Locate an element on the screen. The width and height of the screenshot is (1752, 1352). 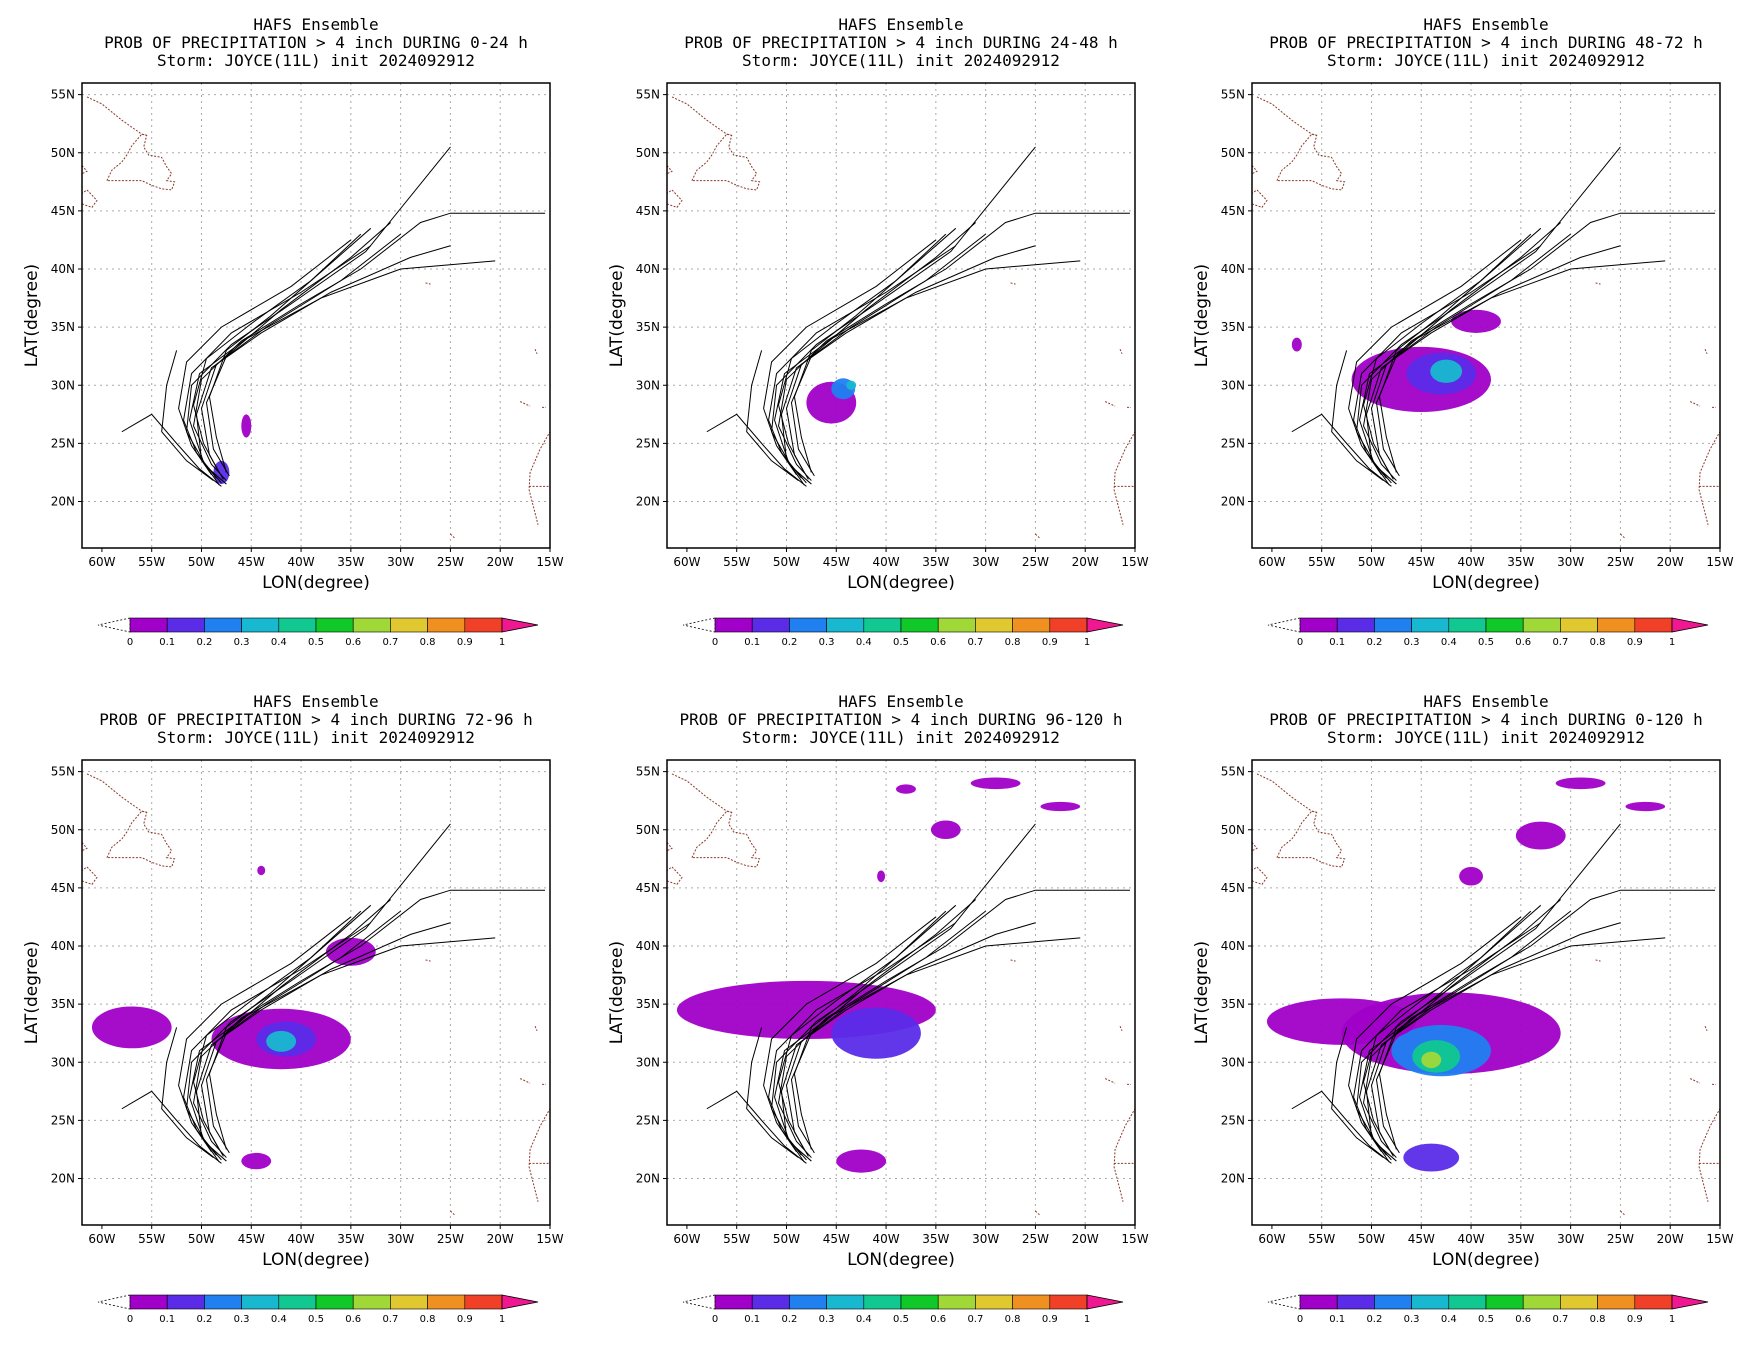
lon-tick-label: 25W is located at coordinates (1620, 1239).